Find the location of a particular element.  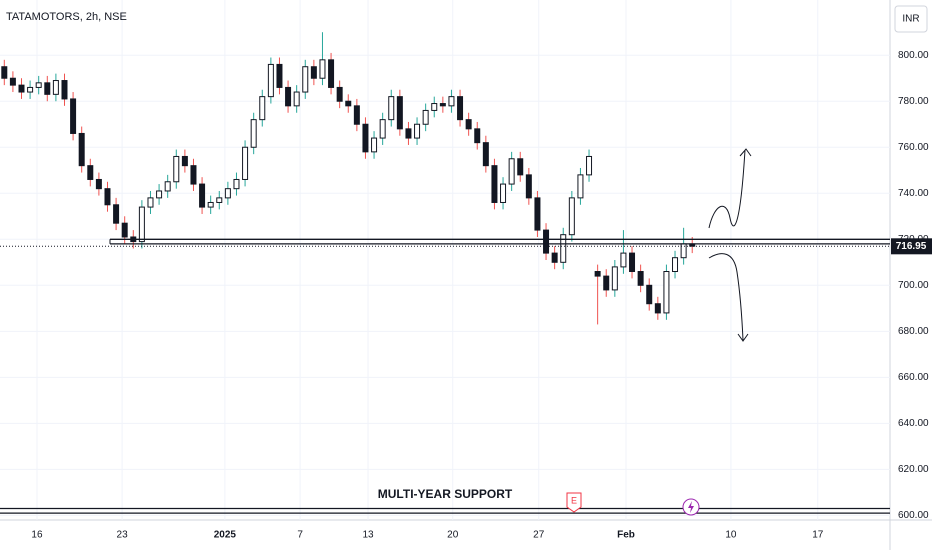

y-tick-label: 640.00 is located at coordinates (913, 423).